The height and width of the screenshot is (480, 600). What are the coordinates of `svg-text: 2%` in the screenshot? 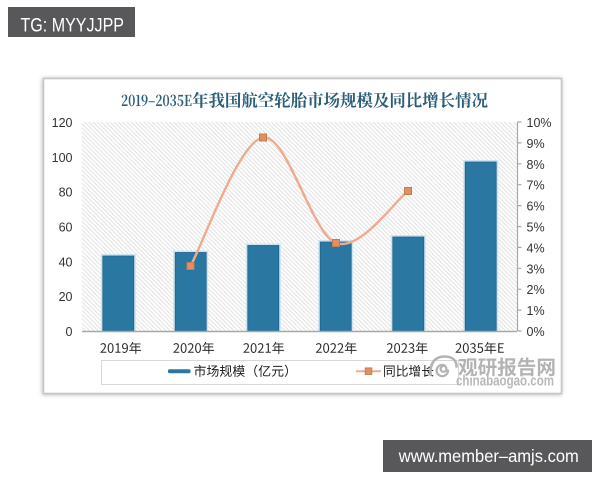 It's located at (536, 290).